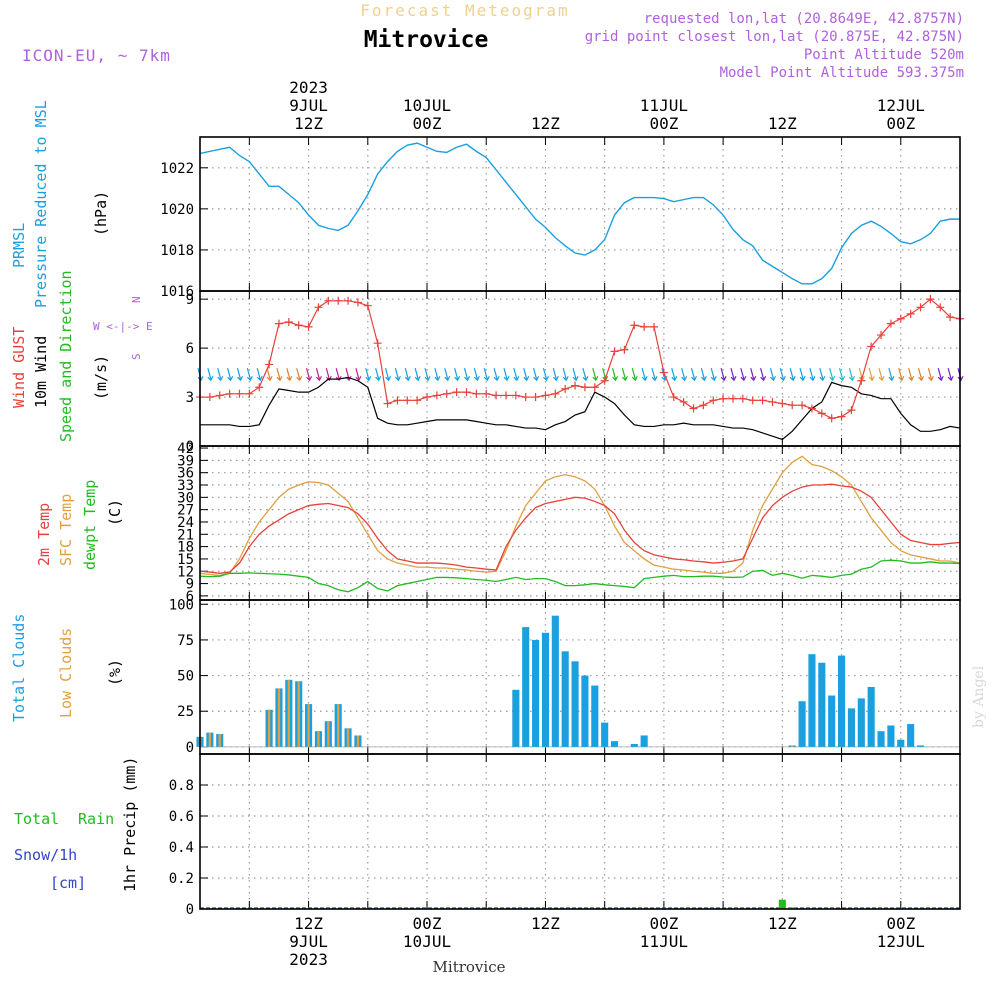 This screenshot has width=1000, height=1000. Describe the element at coordinates (185, 712) in the screenshot. I see `y-tick-label: 25` at that location.